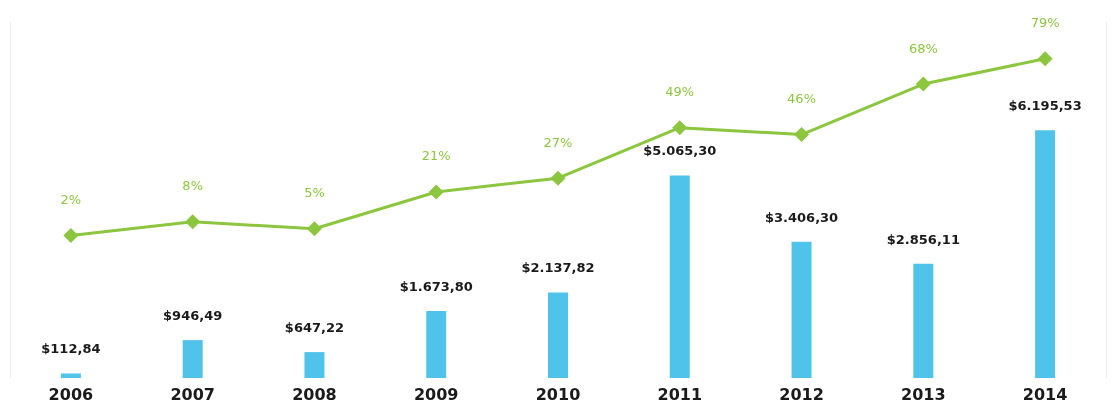  What do you see at coordinates (314, 328) in the screenshot?
I see `data-label: $647,22` at bounding box center [314, 328].